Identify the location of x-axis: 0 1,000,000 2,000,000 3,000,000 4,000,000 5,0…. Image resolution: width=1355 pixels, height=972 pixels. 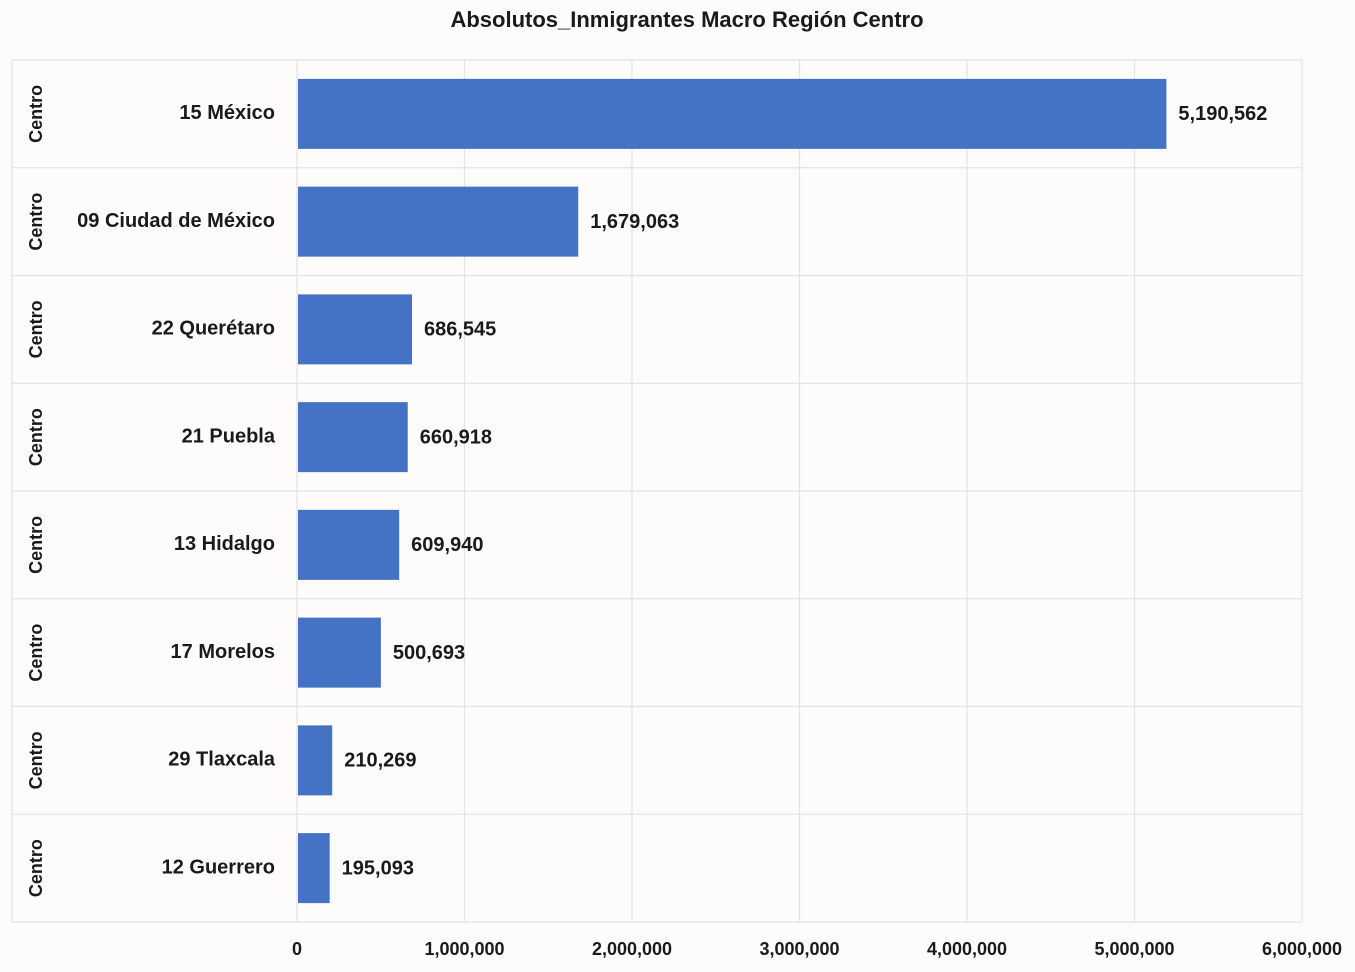
(817, 949).